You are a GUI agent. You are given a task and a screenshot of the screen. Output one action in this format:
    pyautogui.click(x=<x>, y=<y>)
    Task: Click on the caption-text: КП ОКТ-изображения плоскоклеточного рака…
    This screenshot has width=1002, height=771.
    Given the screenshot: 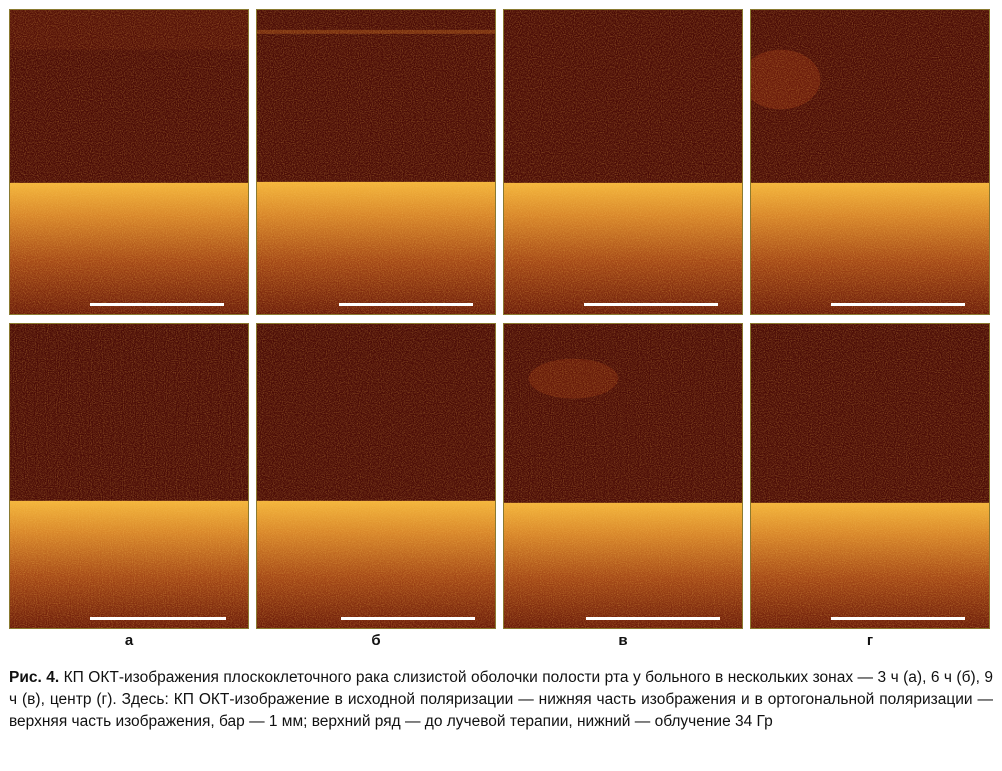 What is the action you would take?
    pyautogui.click(x=501, y=699)
    